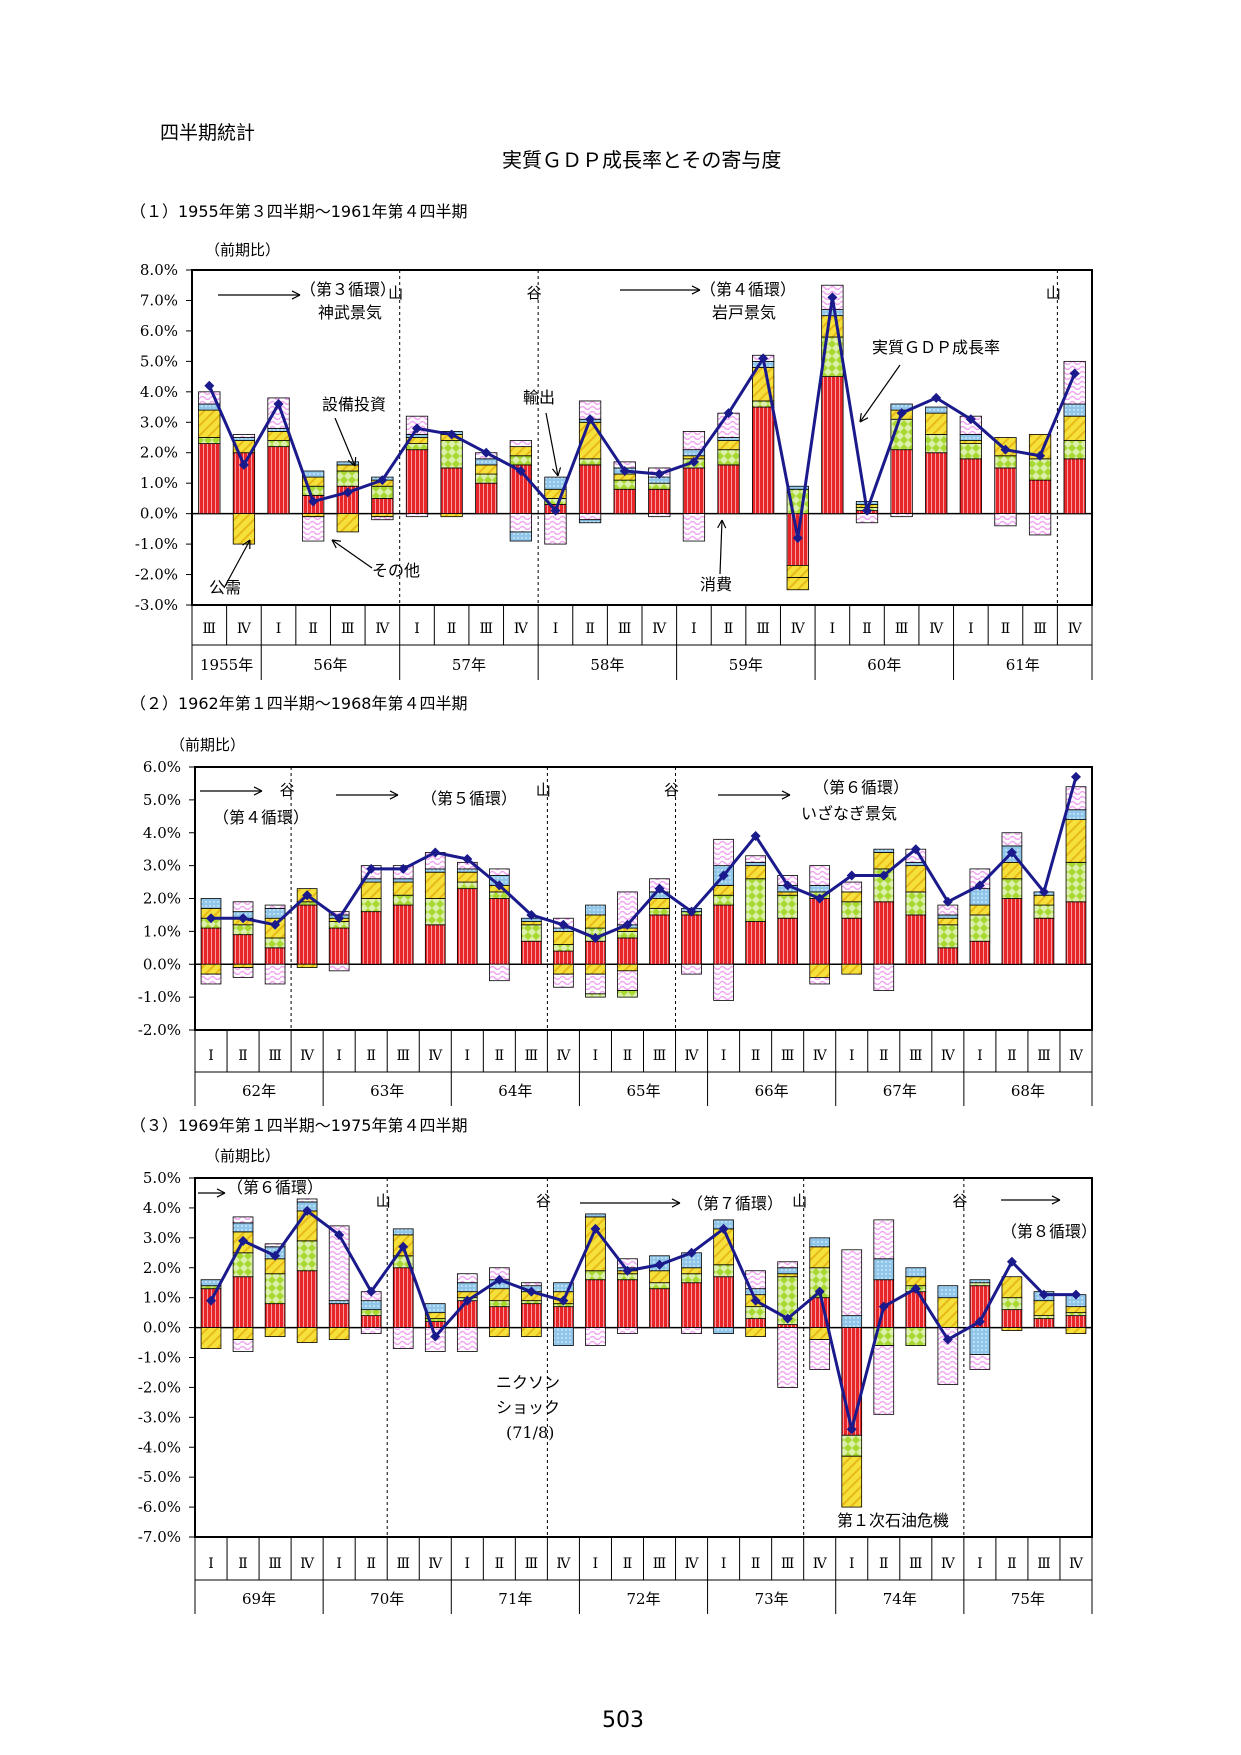 The image size is (1241, 1755). I want to click on chart3-bar-negative_equipment, so click(916, 1336).